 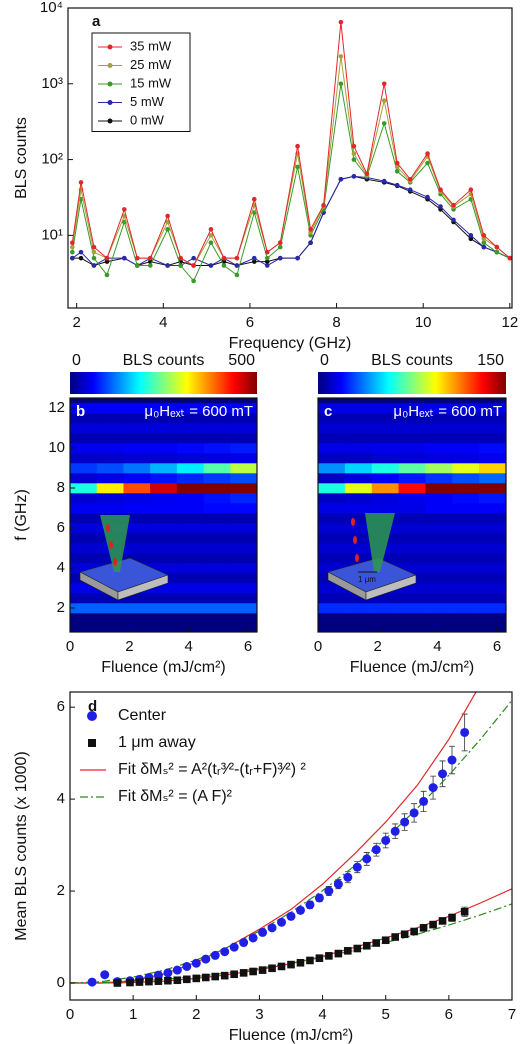 I want to click on y-axis-title: f (GHz), so click(x=21, y=515).